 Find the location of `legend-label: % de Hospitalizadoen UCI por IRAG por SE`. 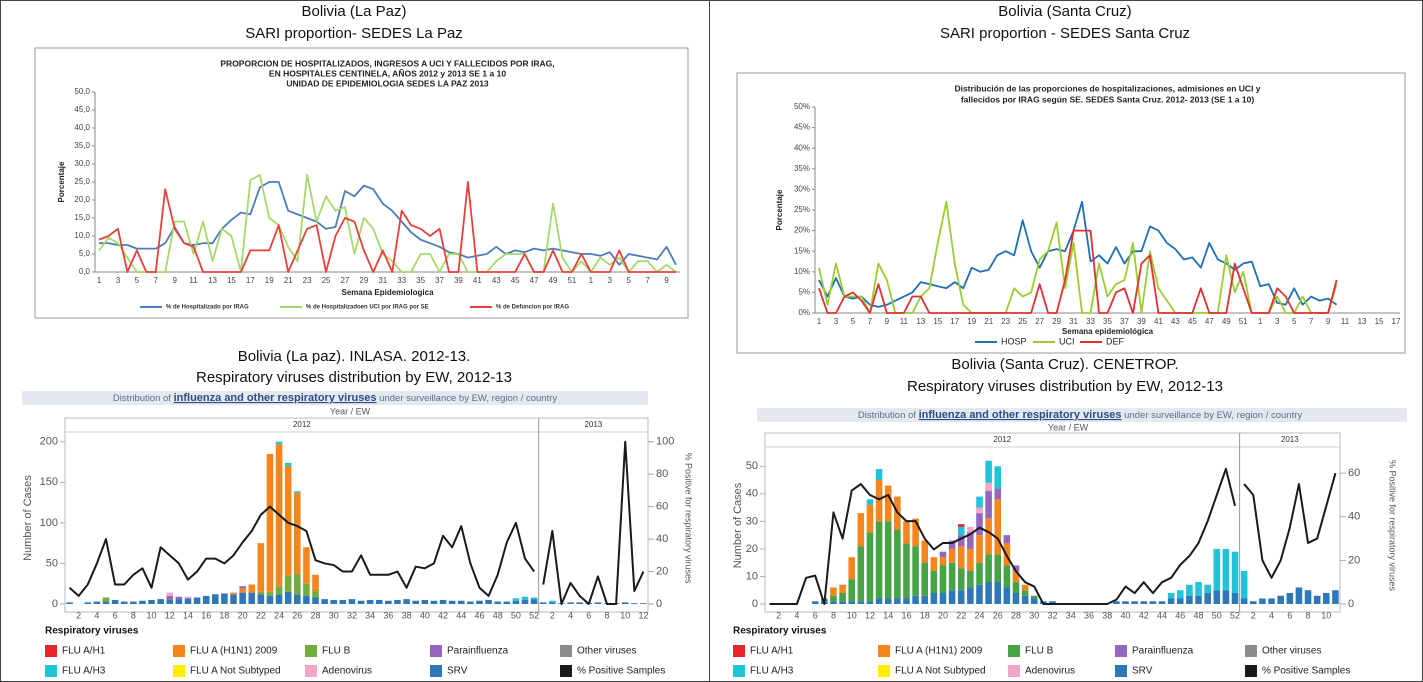

legend-label: % de Hospitalizadoen UCI por IRAG por SE is located at coordinates (367, 308).